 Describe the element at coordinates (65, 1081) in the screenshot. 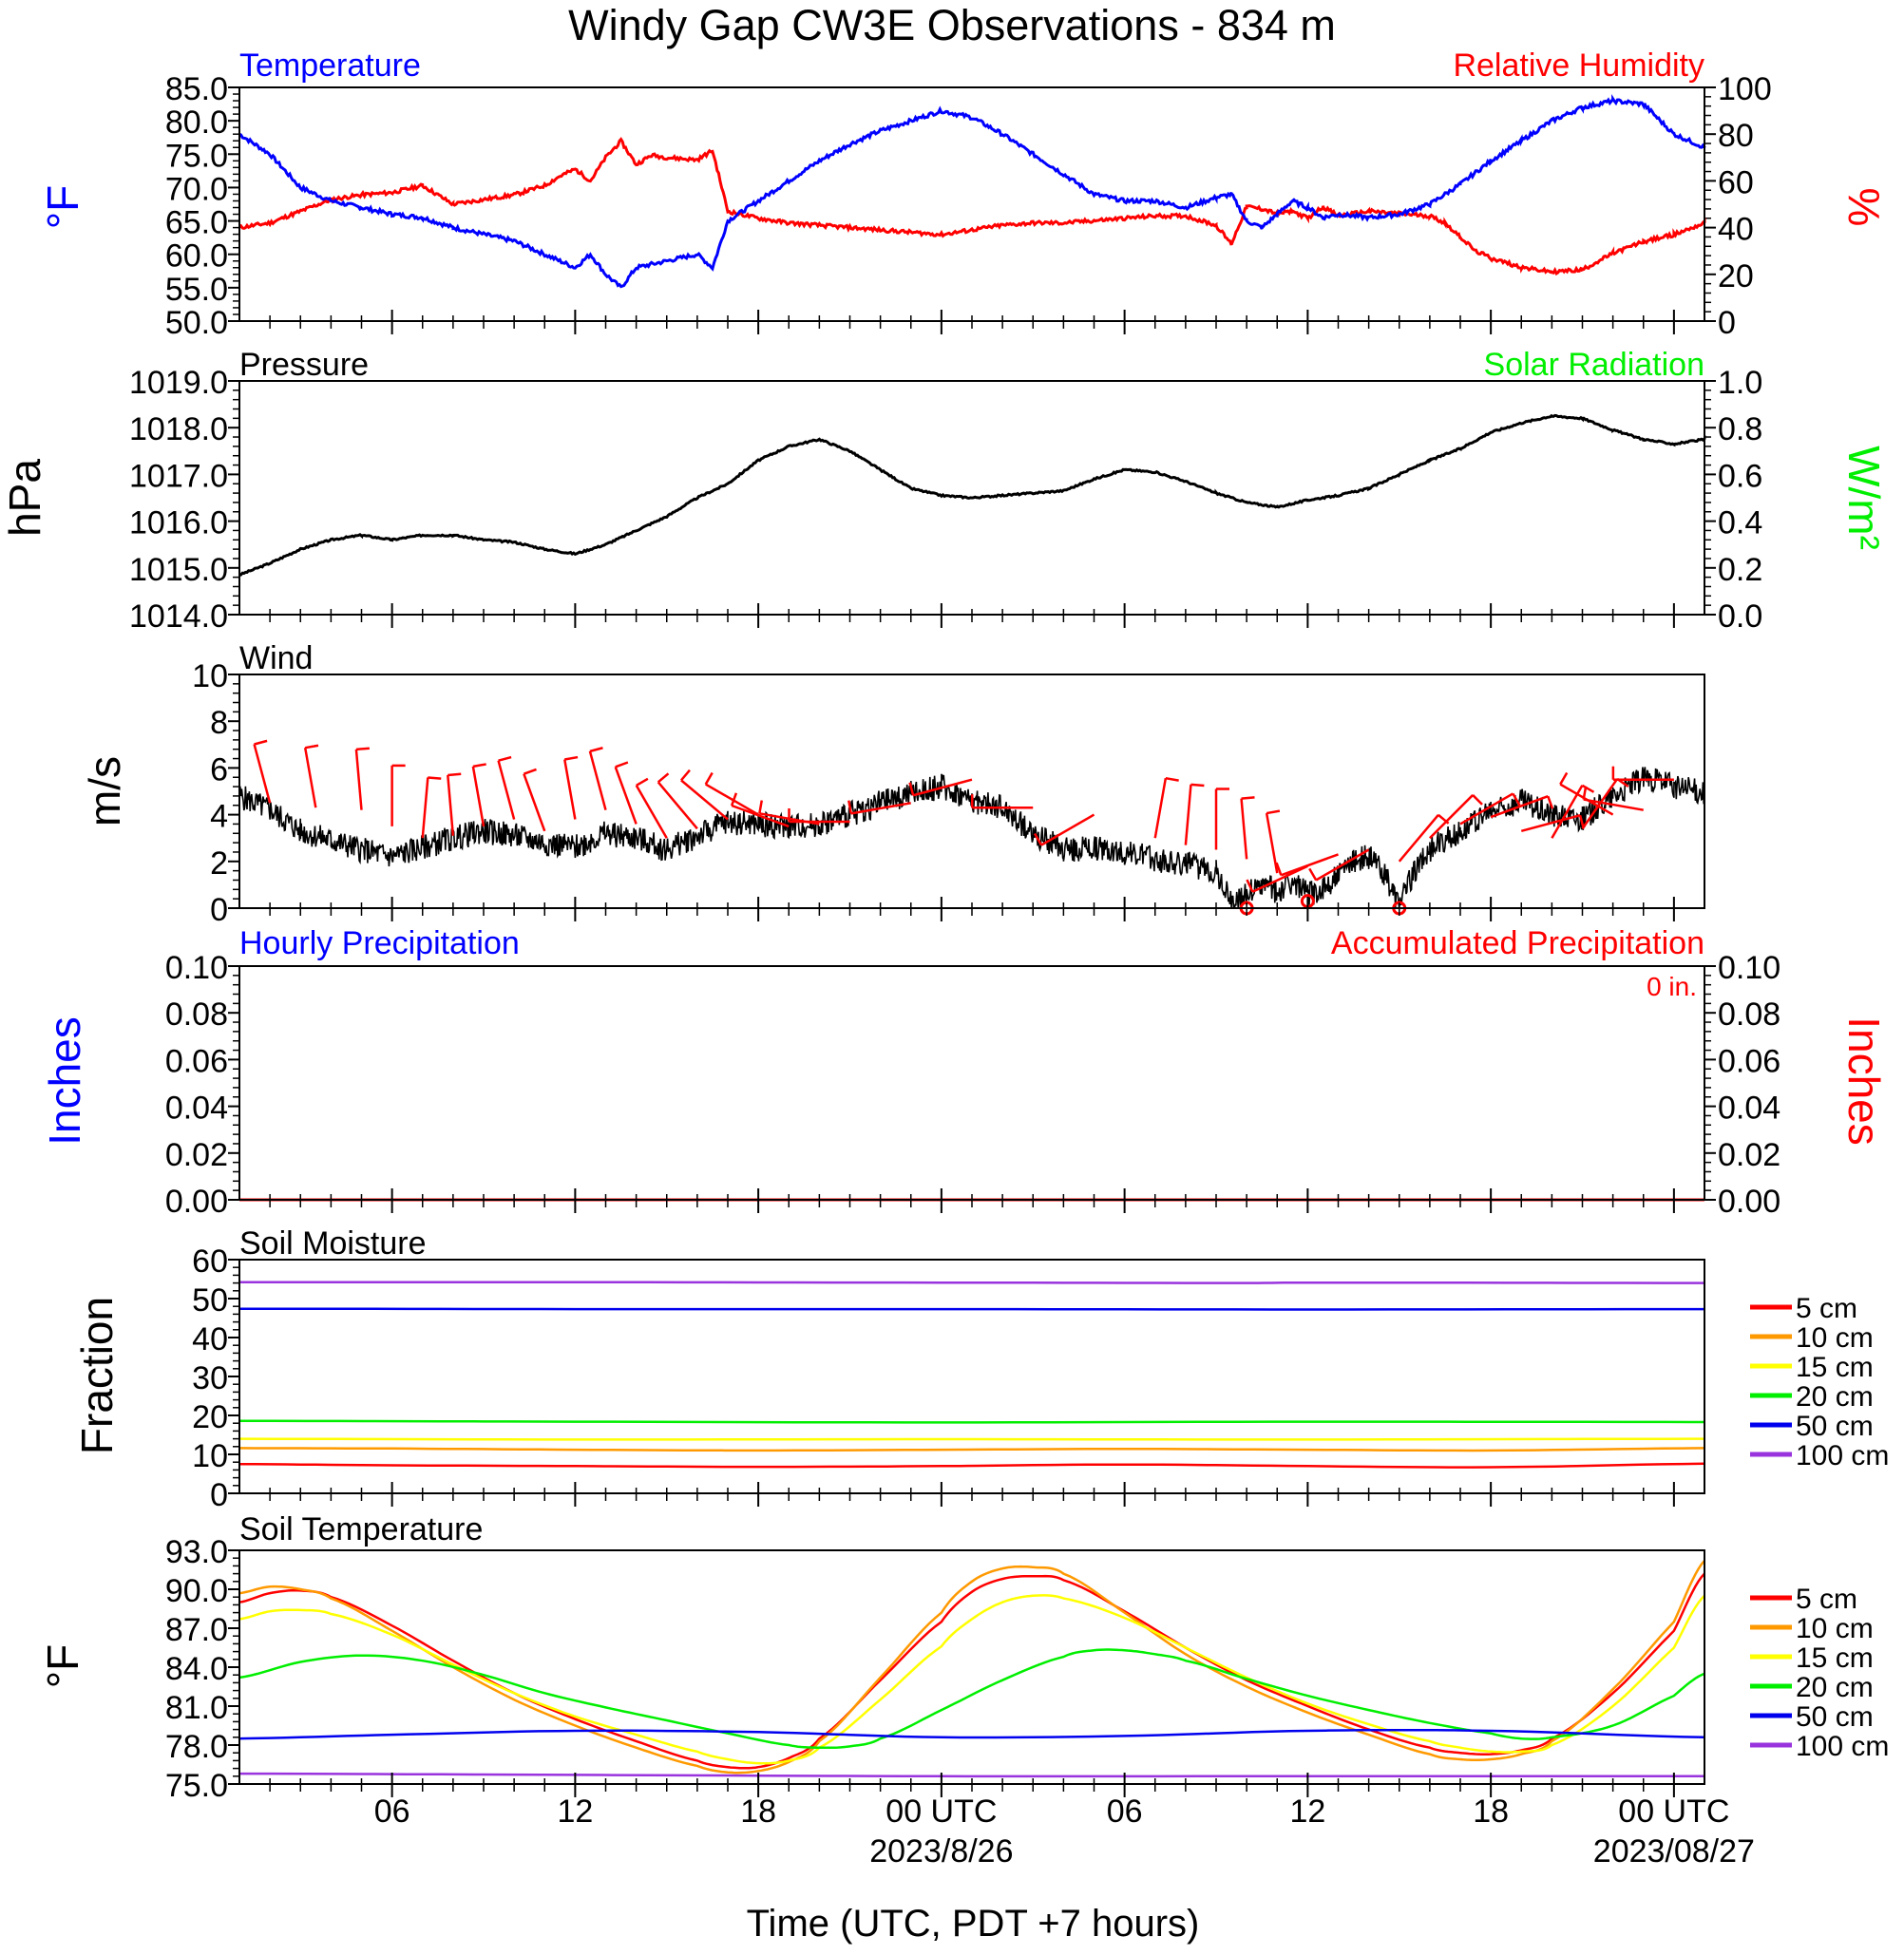

I see `hourly-precip-unit-label: Inches` at that location.